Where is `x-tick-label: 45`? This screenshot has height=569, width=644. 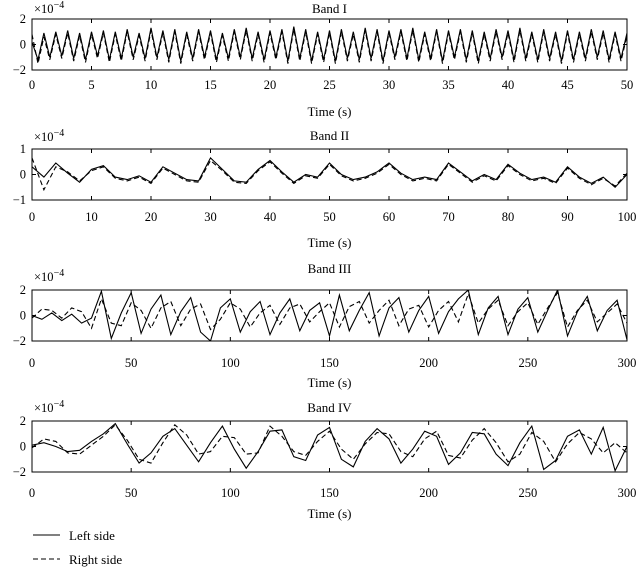
x-tick-label: 45 is located at coordinates (567, 85).